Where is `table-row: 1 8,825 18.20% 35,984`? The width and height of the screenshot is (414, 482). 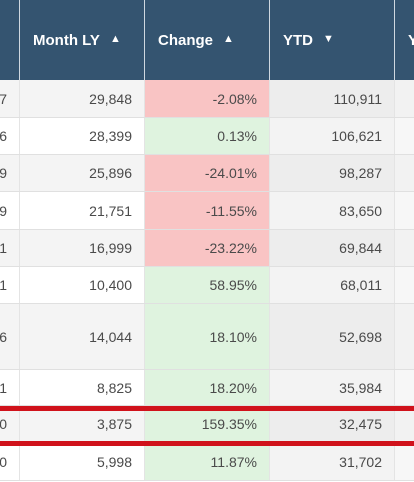
table-row: 1 8,825 18.20% 35,984 is located at coordinates (207, 388).